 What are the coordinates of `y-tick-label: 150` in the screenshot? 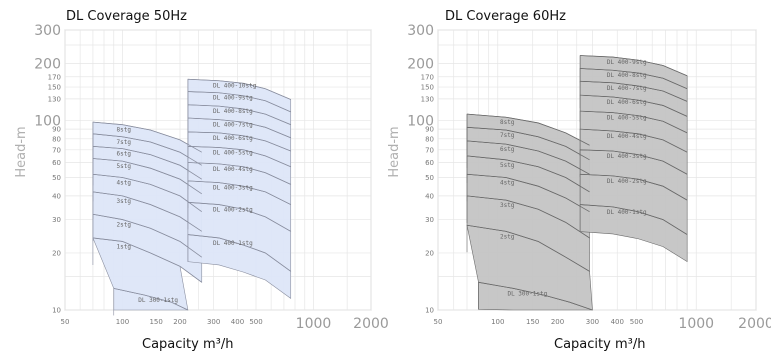 It's located at (54, 88).